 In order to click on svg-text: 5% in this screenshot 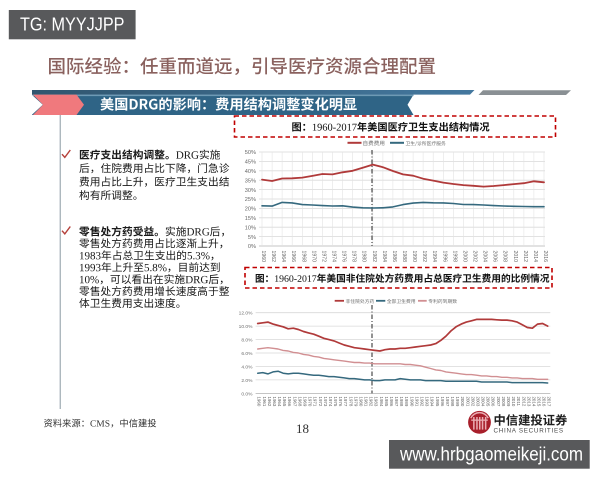, I will do `click(252, 238)`.